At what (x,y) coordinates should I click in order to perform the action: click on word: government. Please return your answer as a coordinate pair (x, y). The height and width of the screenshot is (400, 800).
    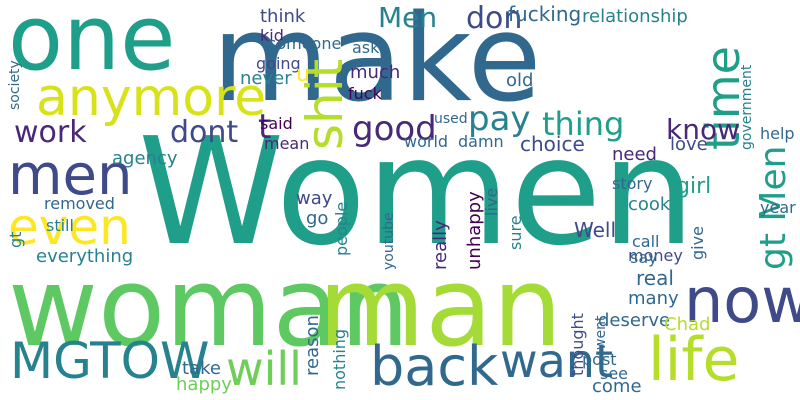
    Looking at the image, I should click on (747, 107).